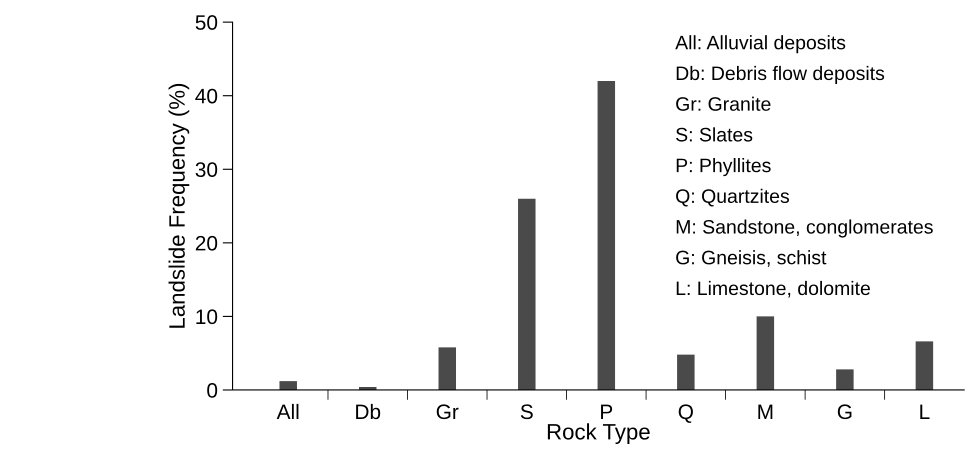 The image size is (969, 471). I want to click on y-tick-label: 30, so click(207, 170).